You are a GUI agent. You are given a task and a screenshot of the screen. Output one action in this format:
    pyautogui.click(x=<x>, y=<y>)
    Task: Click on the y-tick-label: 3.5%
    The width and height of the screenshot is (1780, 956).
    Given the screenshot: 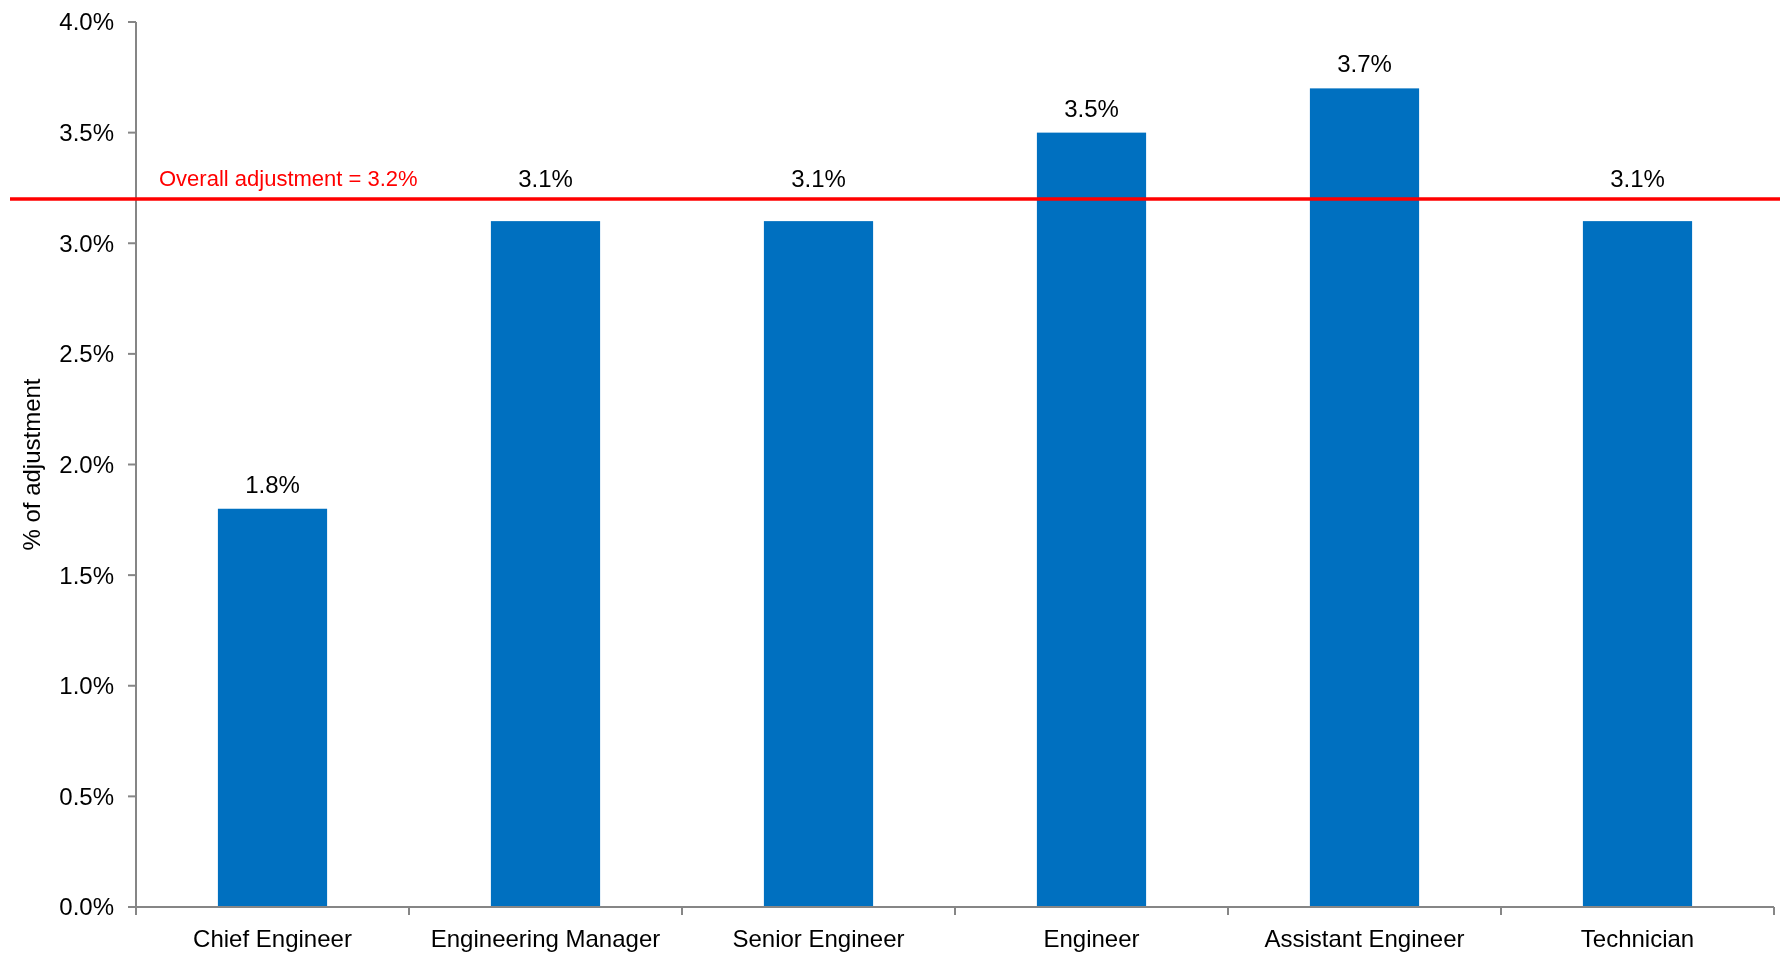 What is the action you would take?
    pyautogui.click(x=86, y=133)
    